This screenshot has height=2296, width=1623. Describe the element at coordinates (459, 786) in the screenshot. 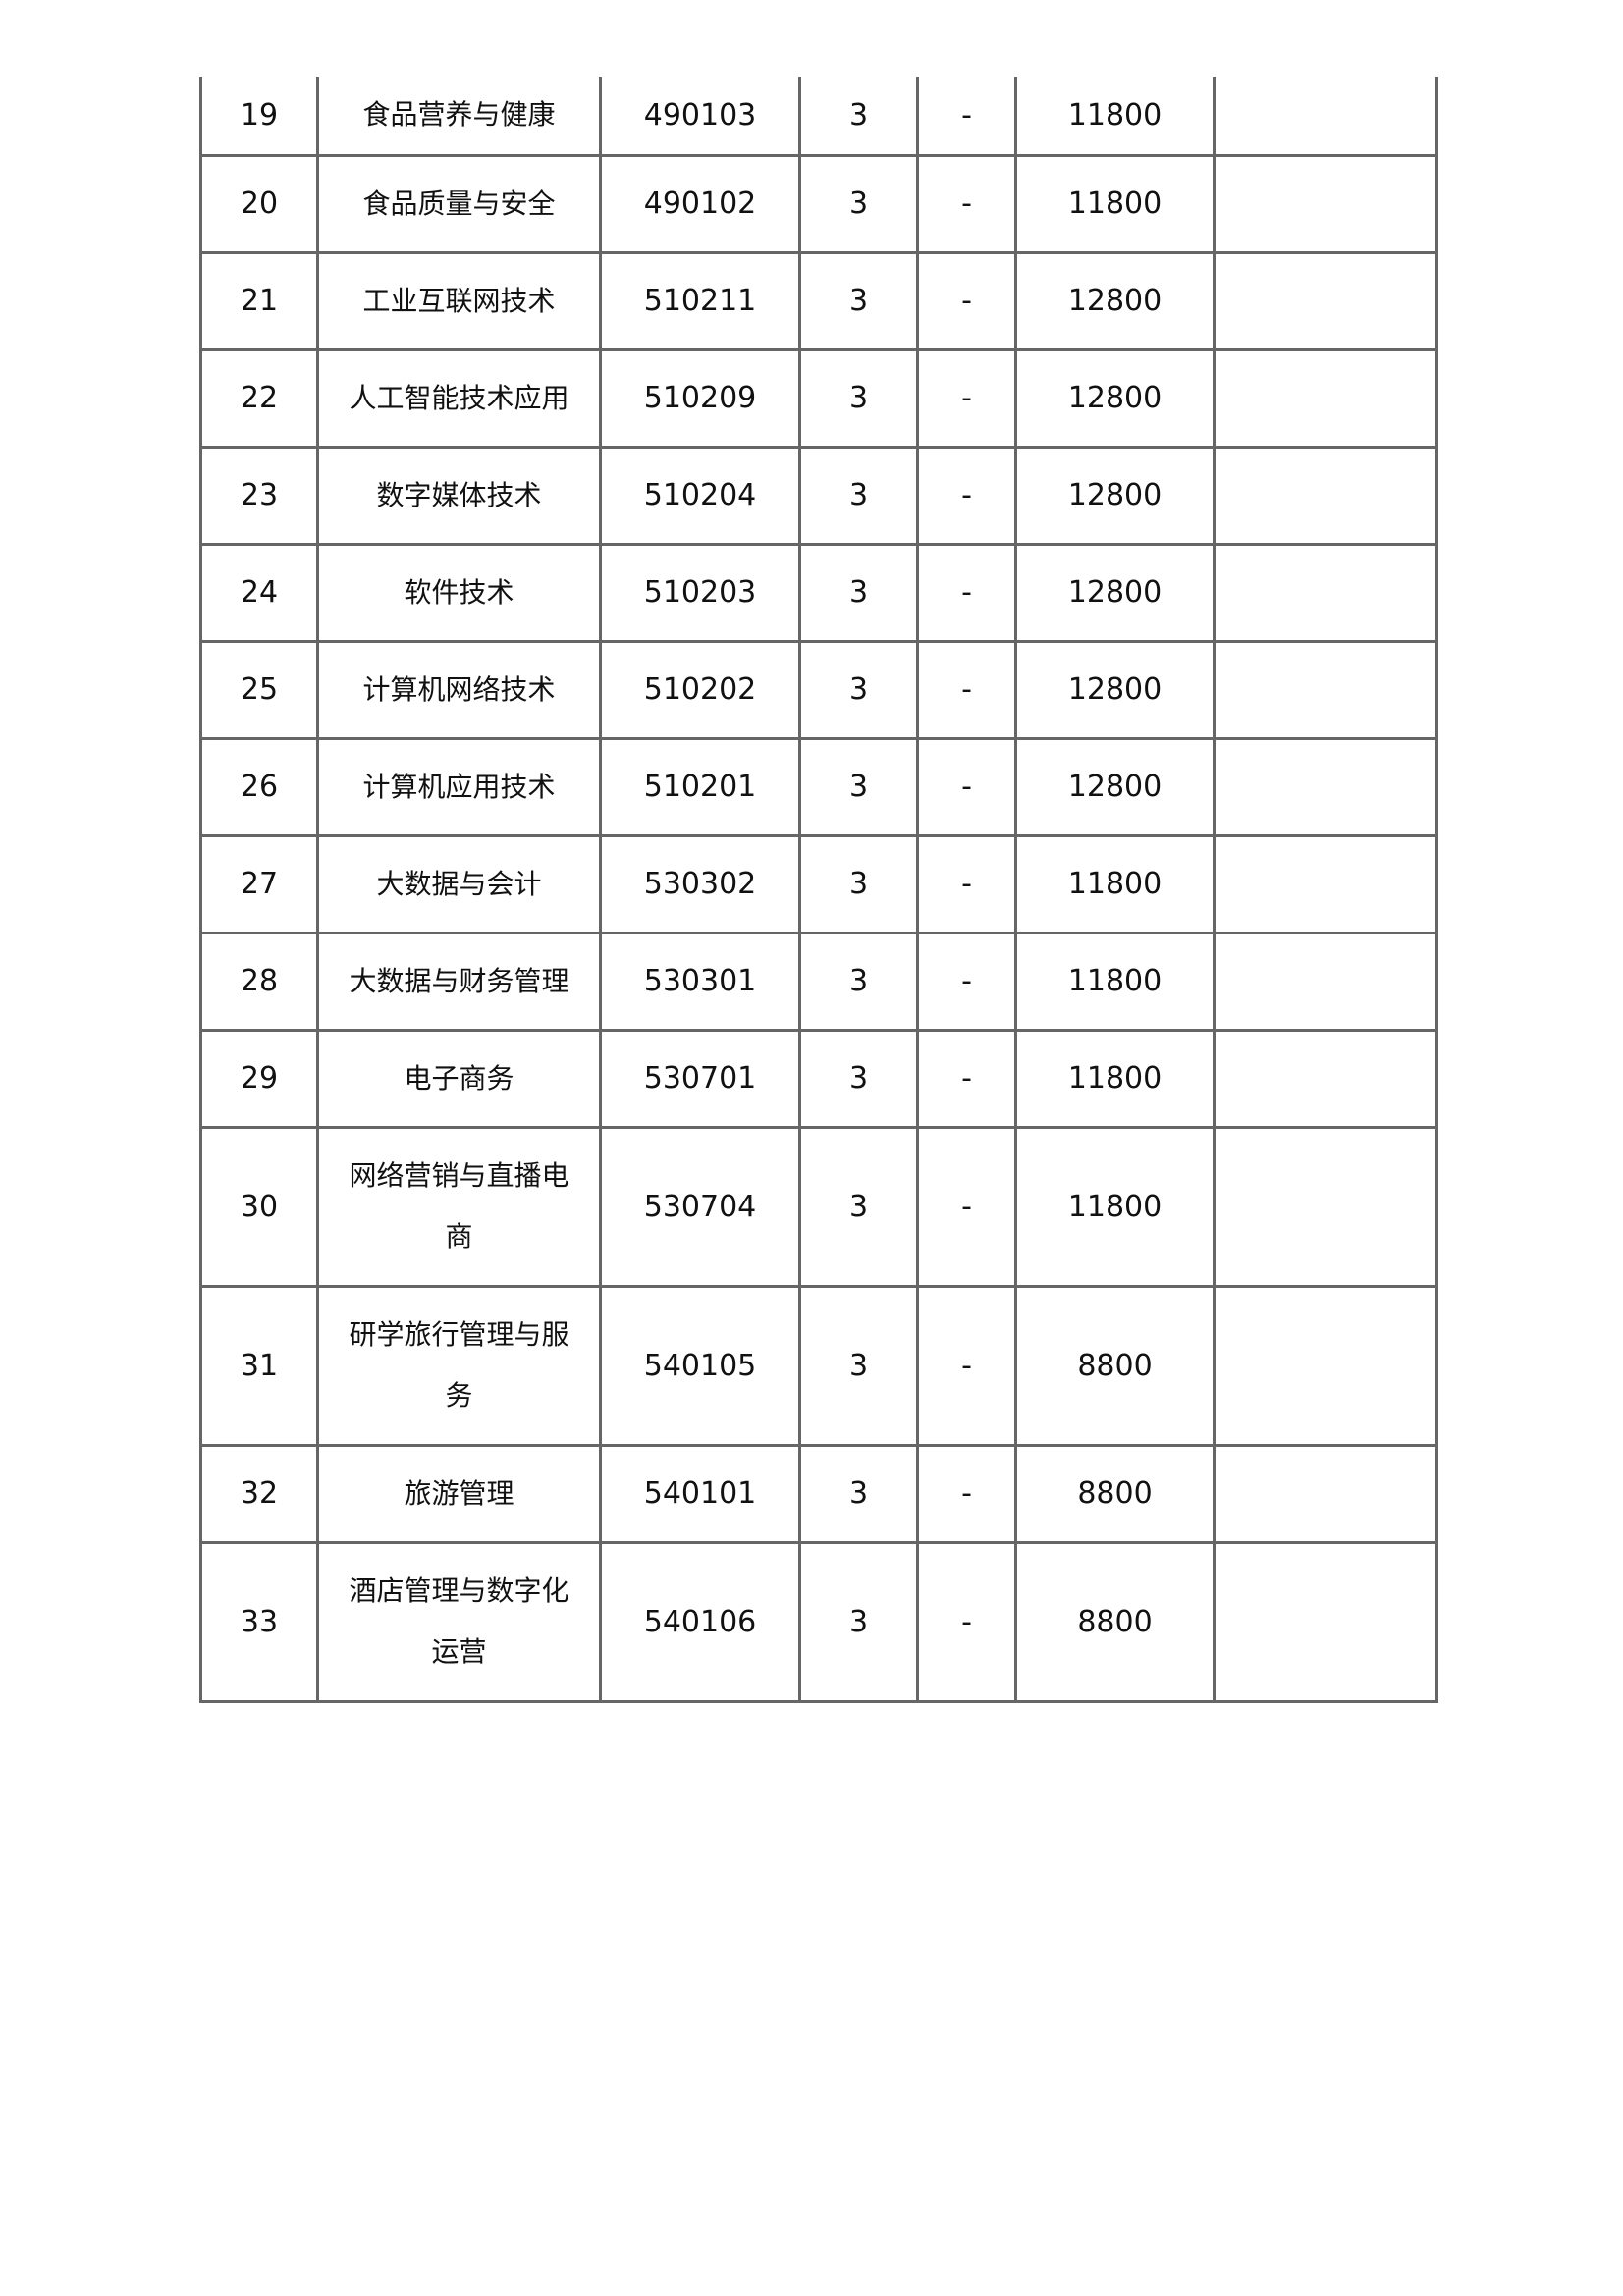

I see `cell-name: 计算机应用技术` at that location.